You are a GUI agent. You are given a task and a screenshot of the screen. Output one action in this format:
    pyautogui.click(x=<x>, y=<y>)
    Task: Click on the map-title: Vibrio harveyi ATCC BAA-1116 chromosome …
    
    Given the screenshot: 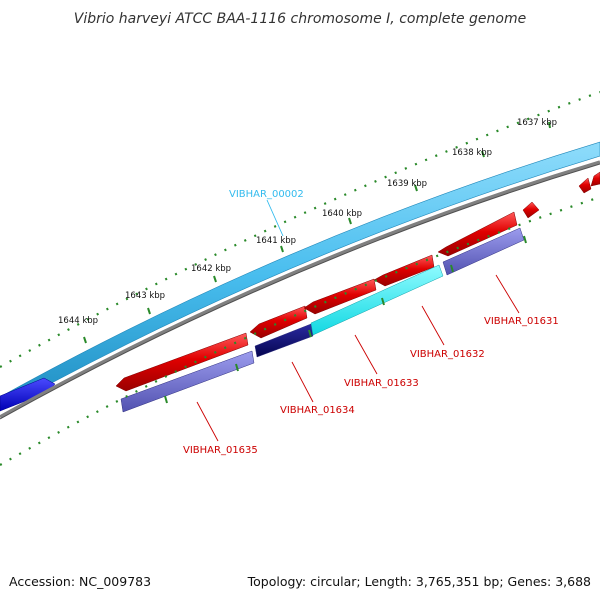 What is the action you would take?
    pyautogui.click(x=300, y=19)
    